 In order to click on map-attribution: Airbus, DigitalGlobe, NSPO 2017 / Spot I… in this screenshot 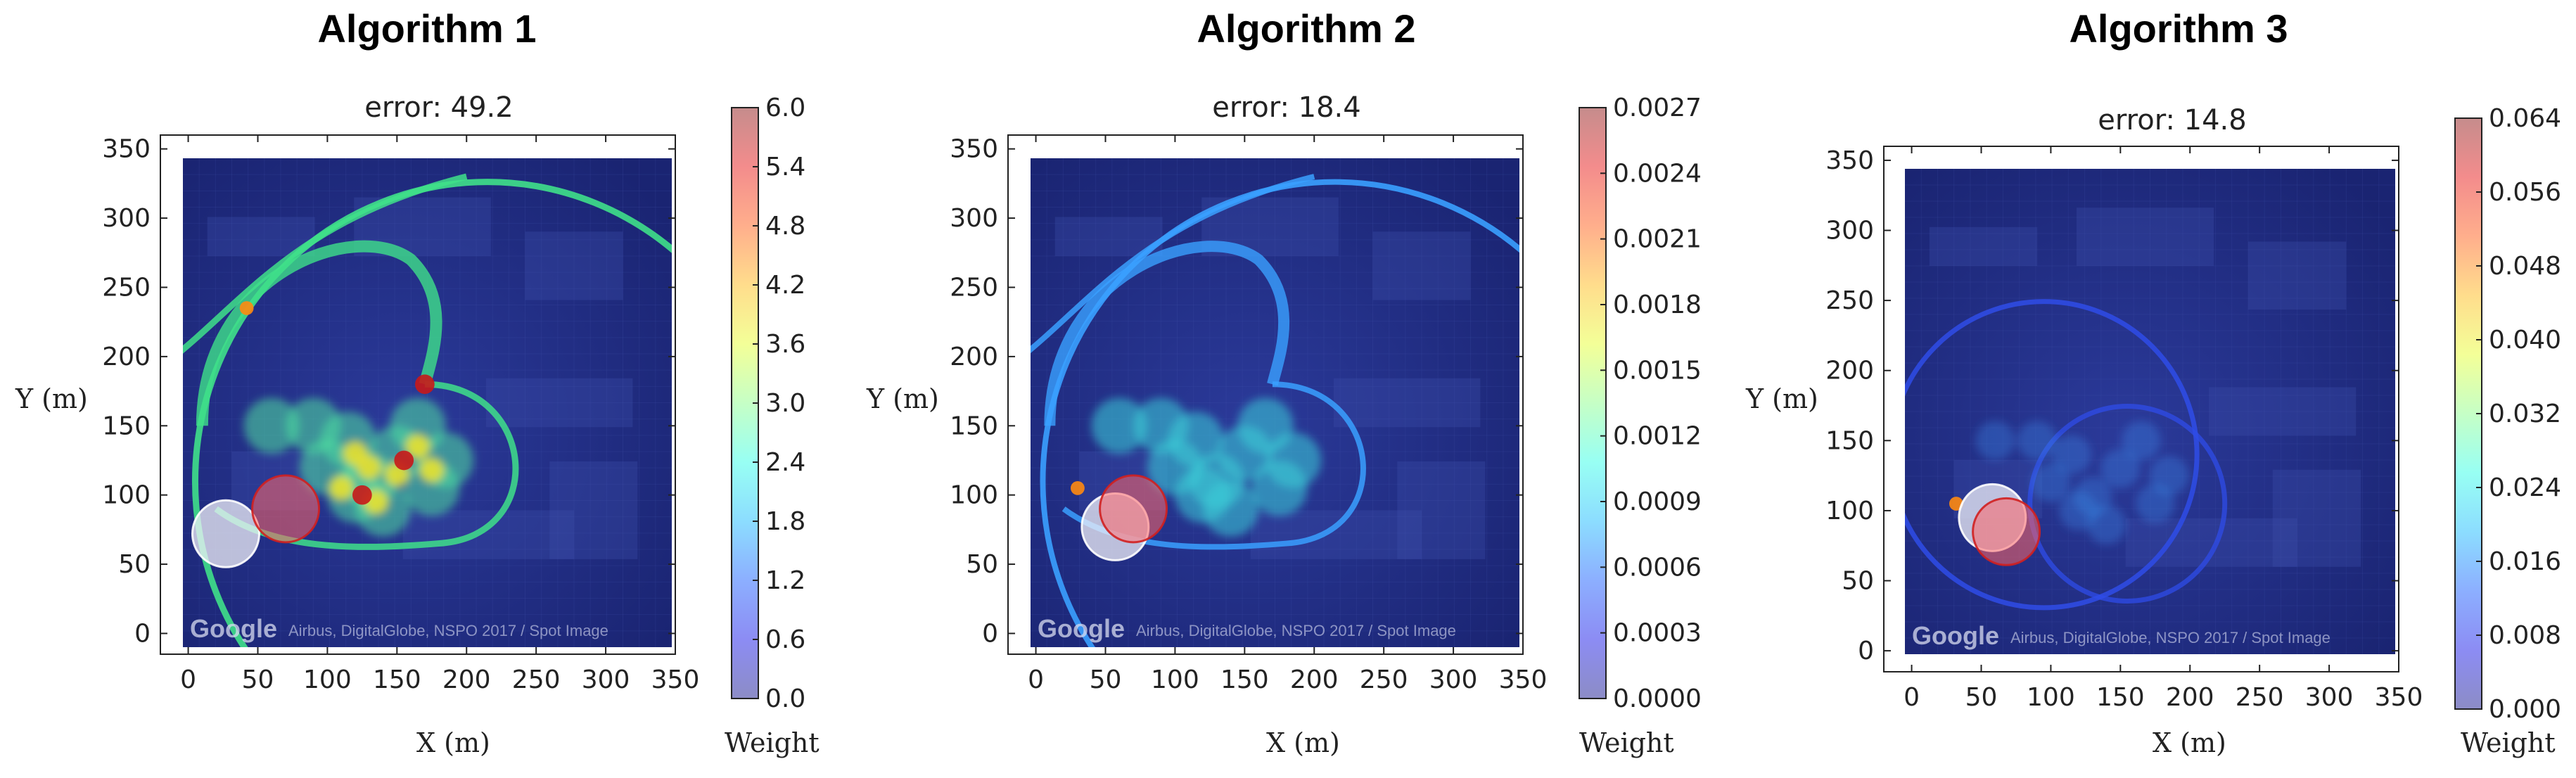, I will do `click(2170, 637)`.